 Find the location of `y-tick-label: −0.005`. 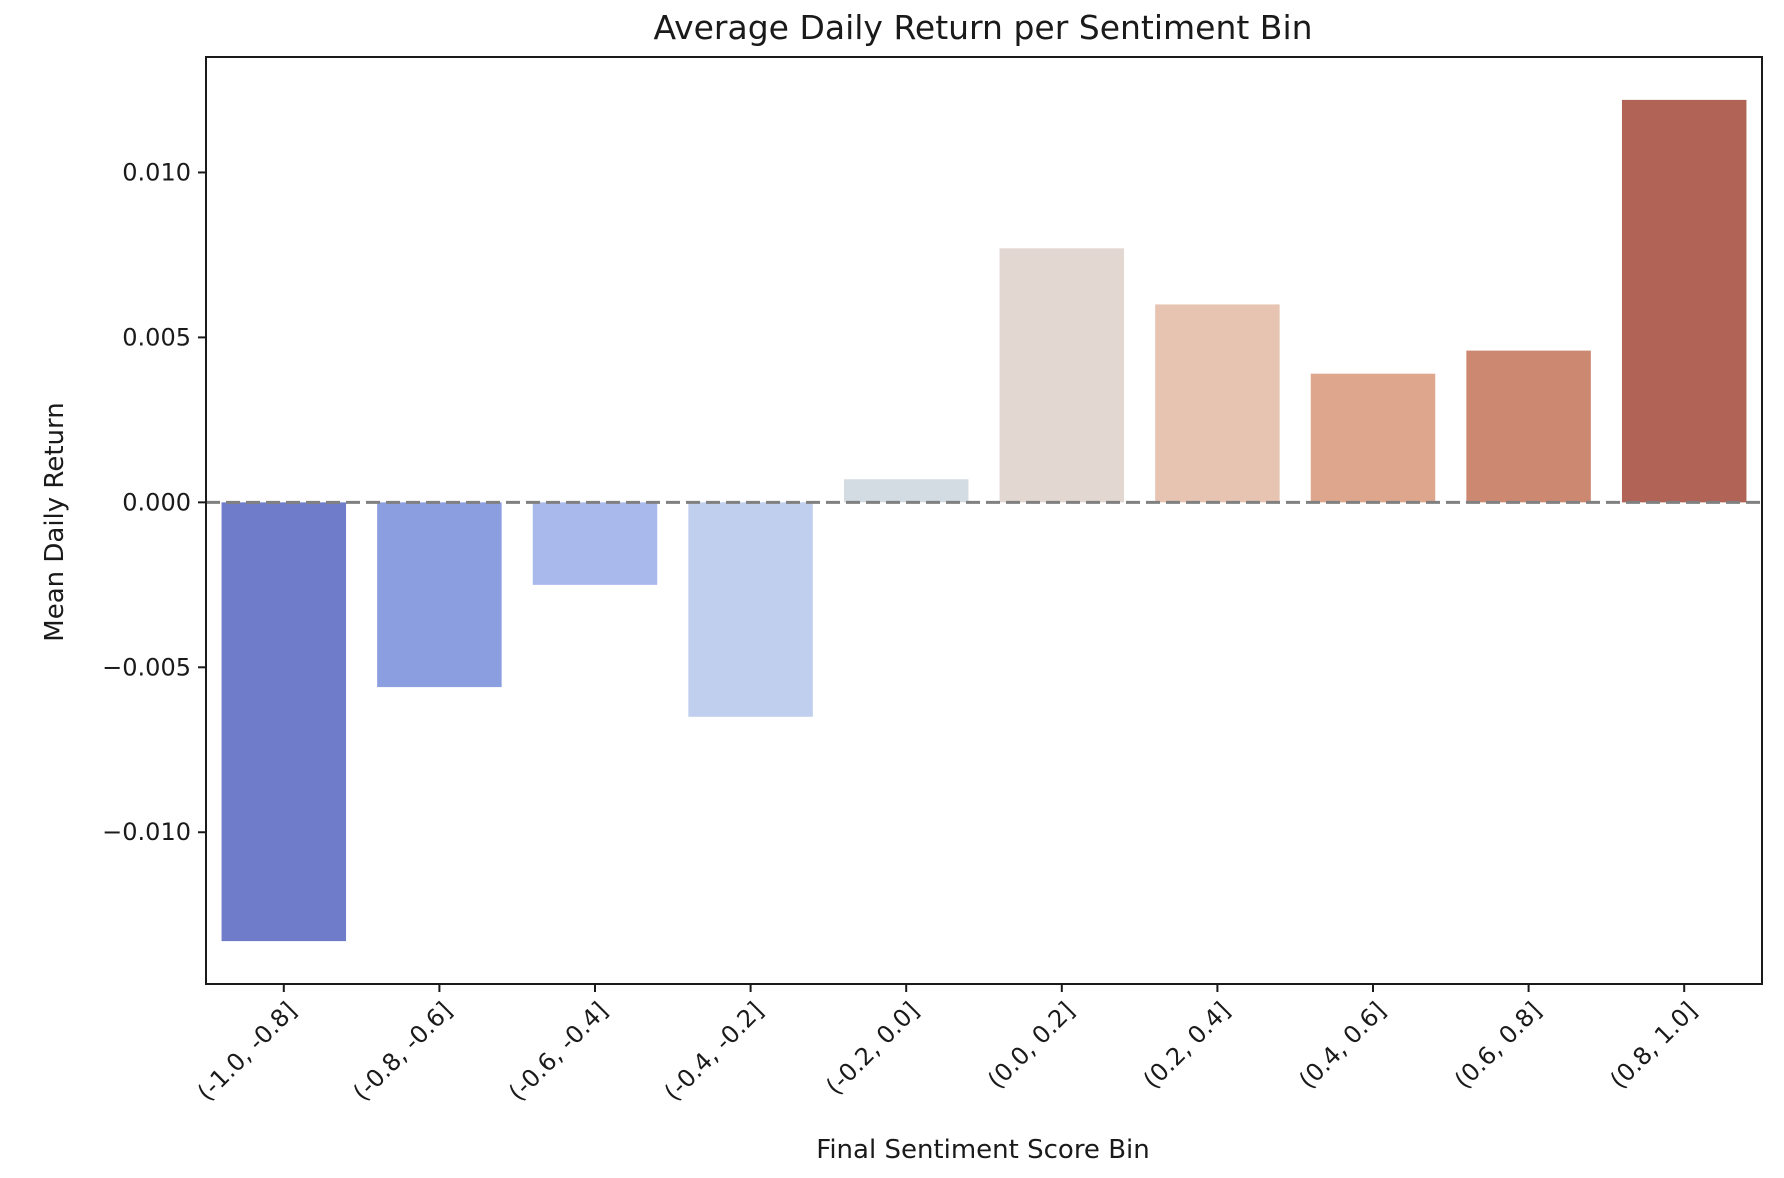

y-tick-label: −0.005 is located at coordinates (146, 667).